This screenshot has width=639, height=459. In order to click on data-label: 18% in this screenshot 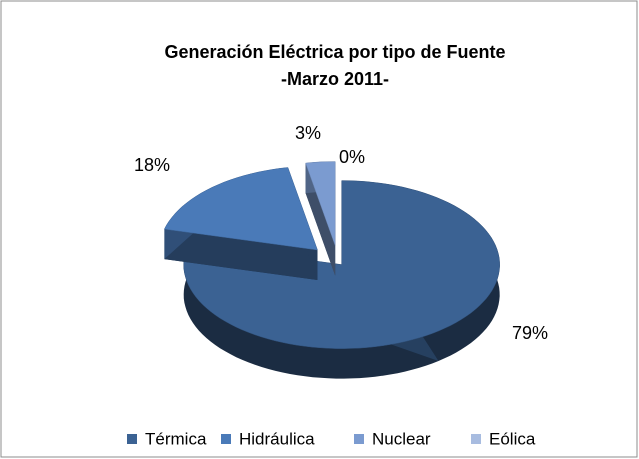, I will do `click(152, 165)`.